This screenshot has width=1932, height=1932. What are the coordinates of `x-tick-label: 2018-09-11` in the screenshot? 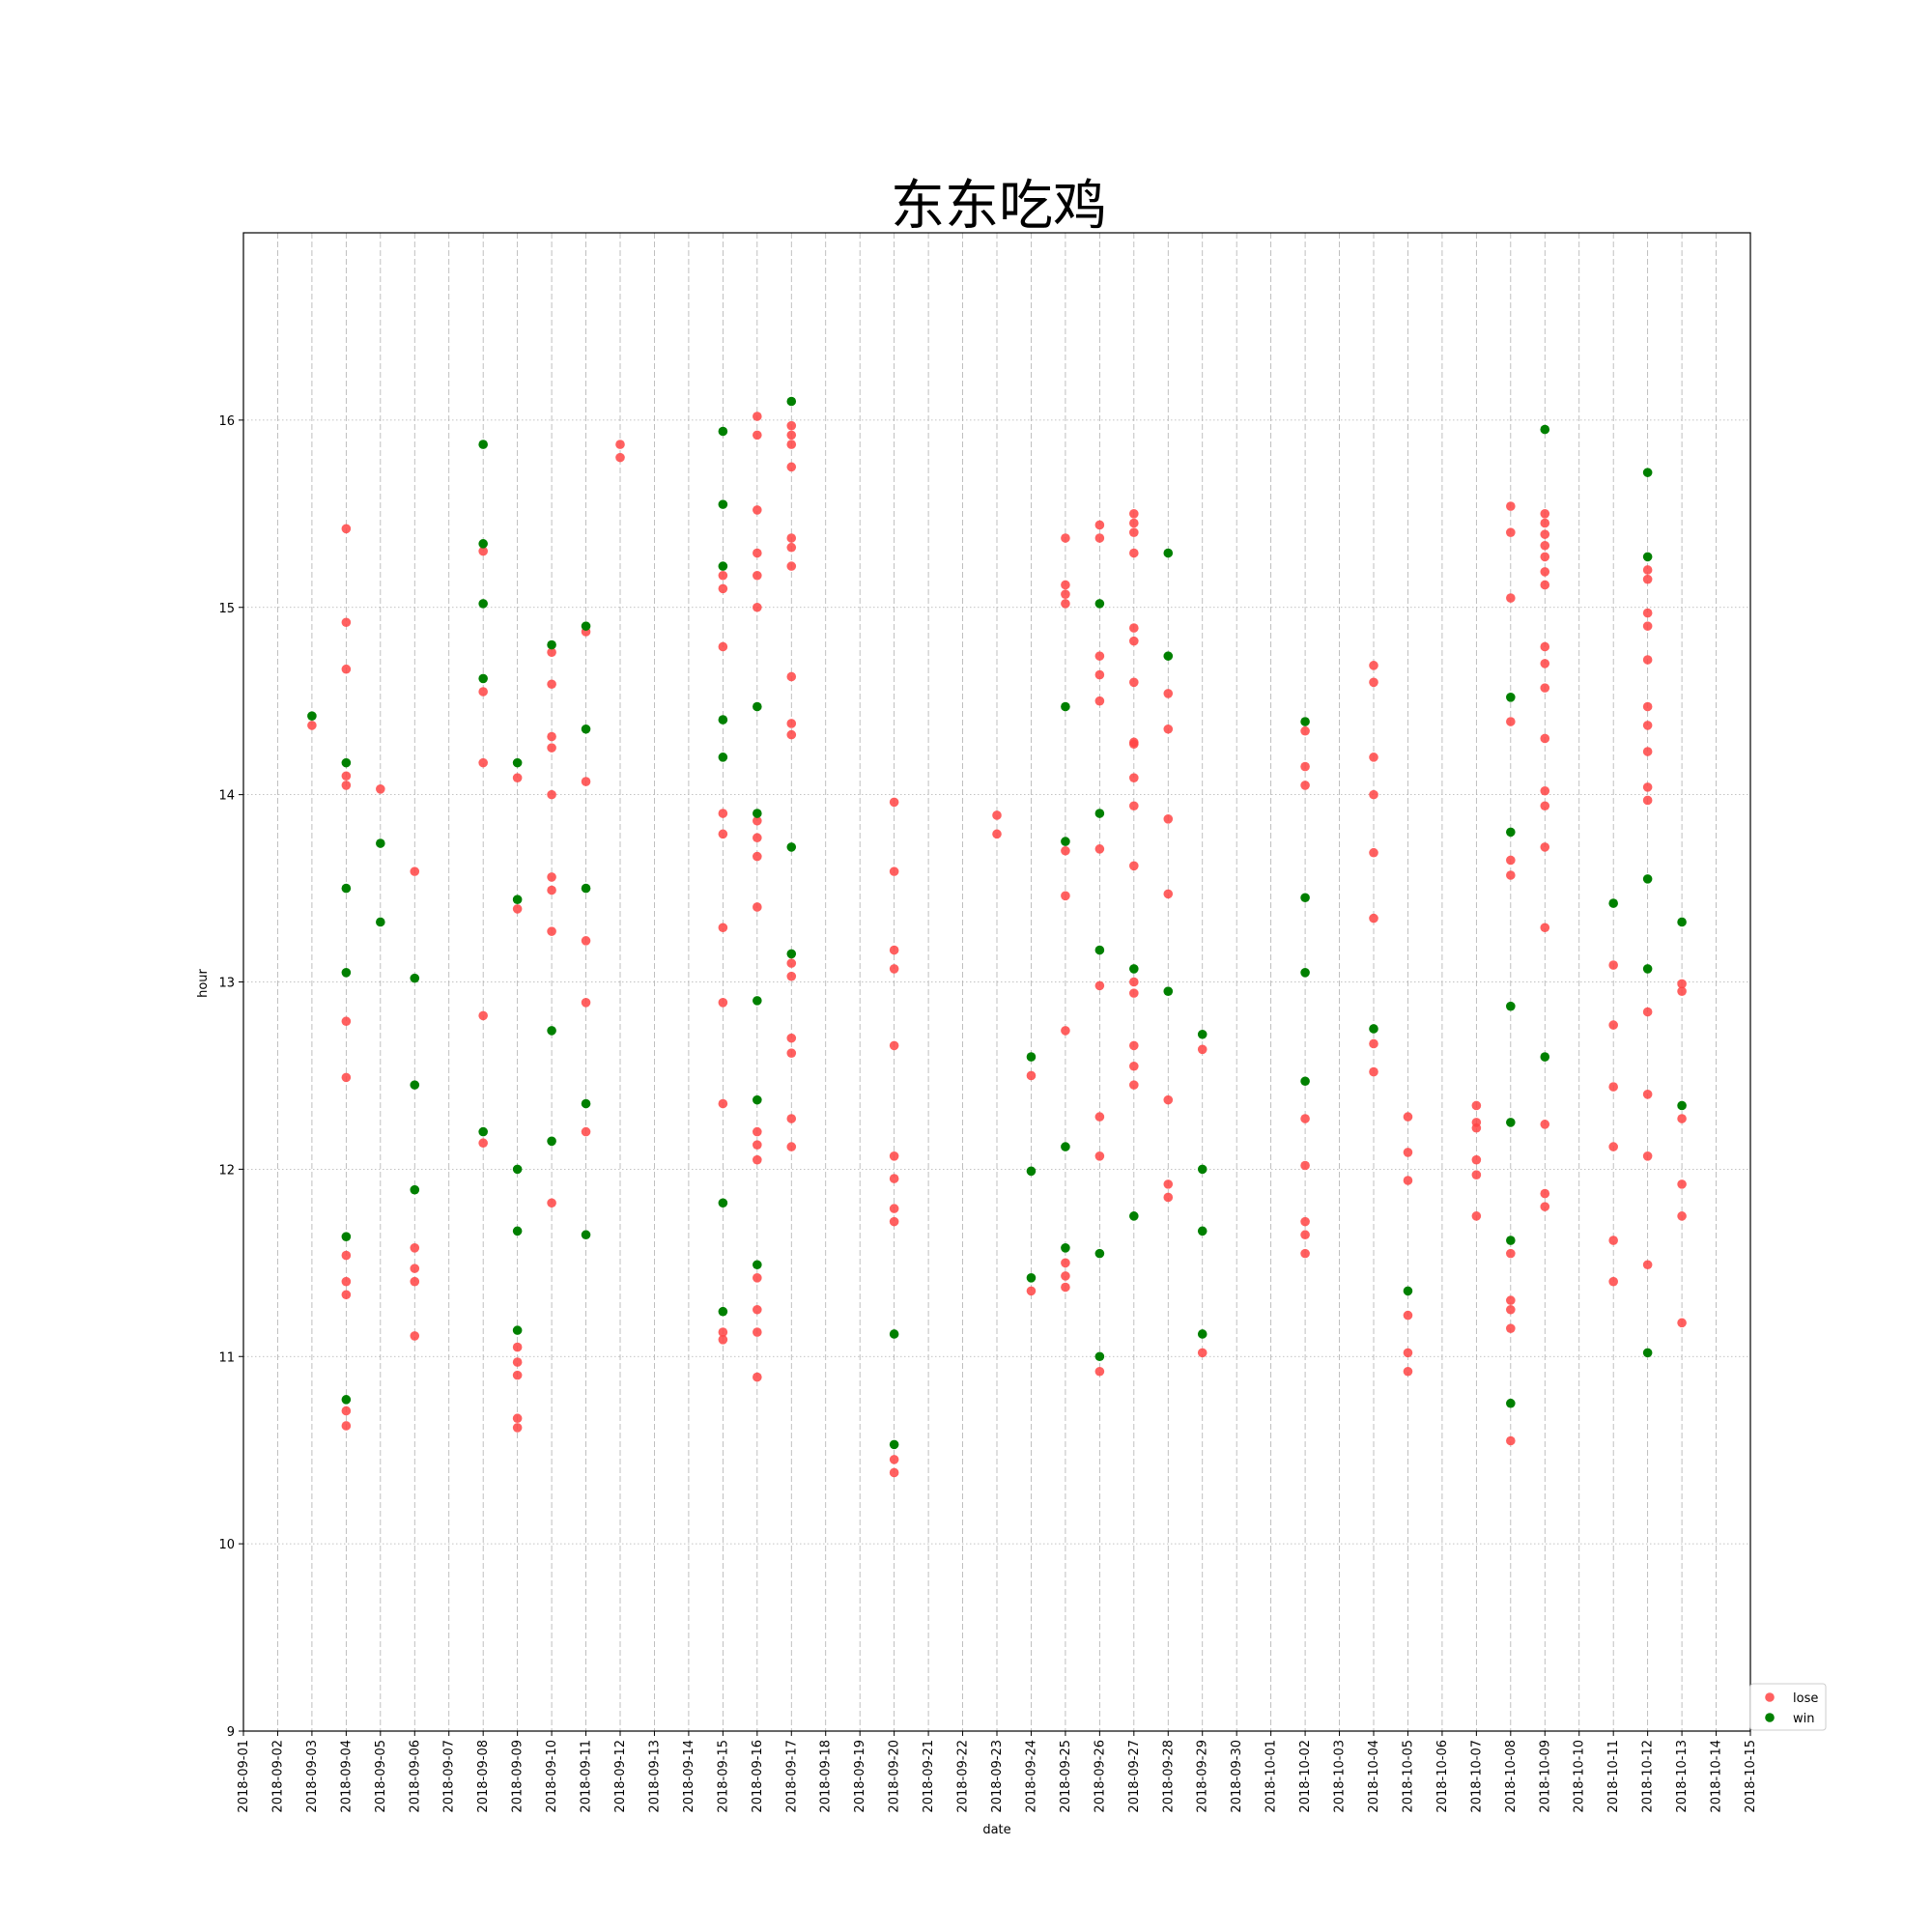 It's located at (587, 1776).